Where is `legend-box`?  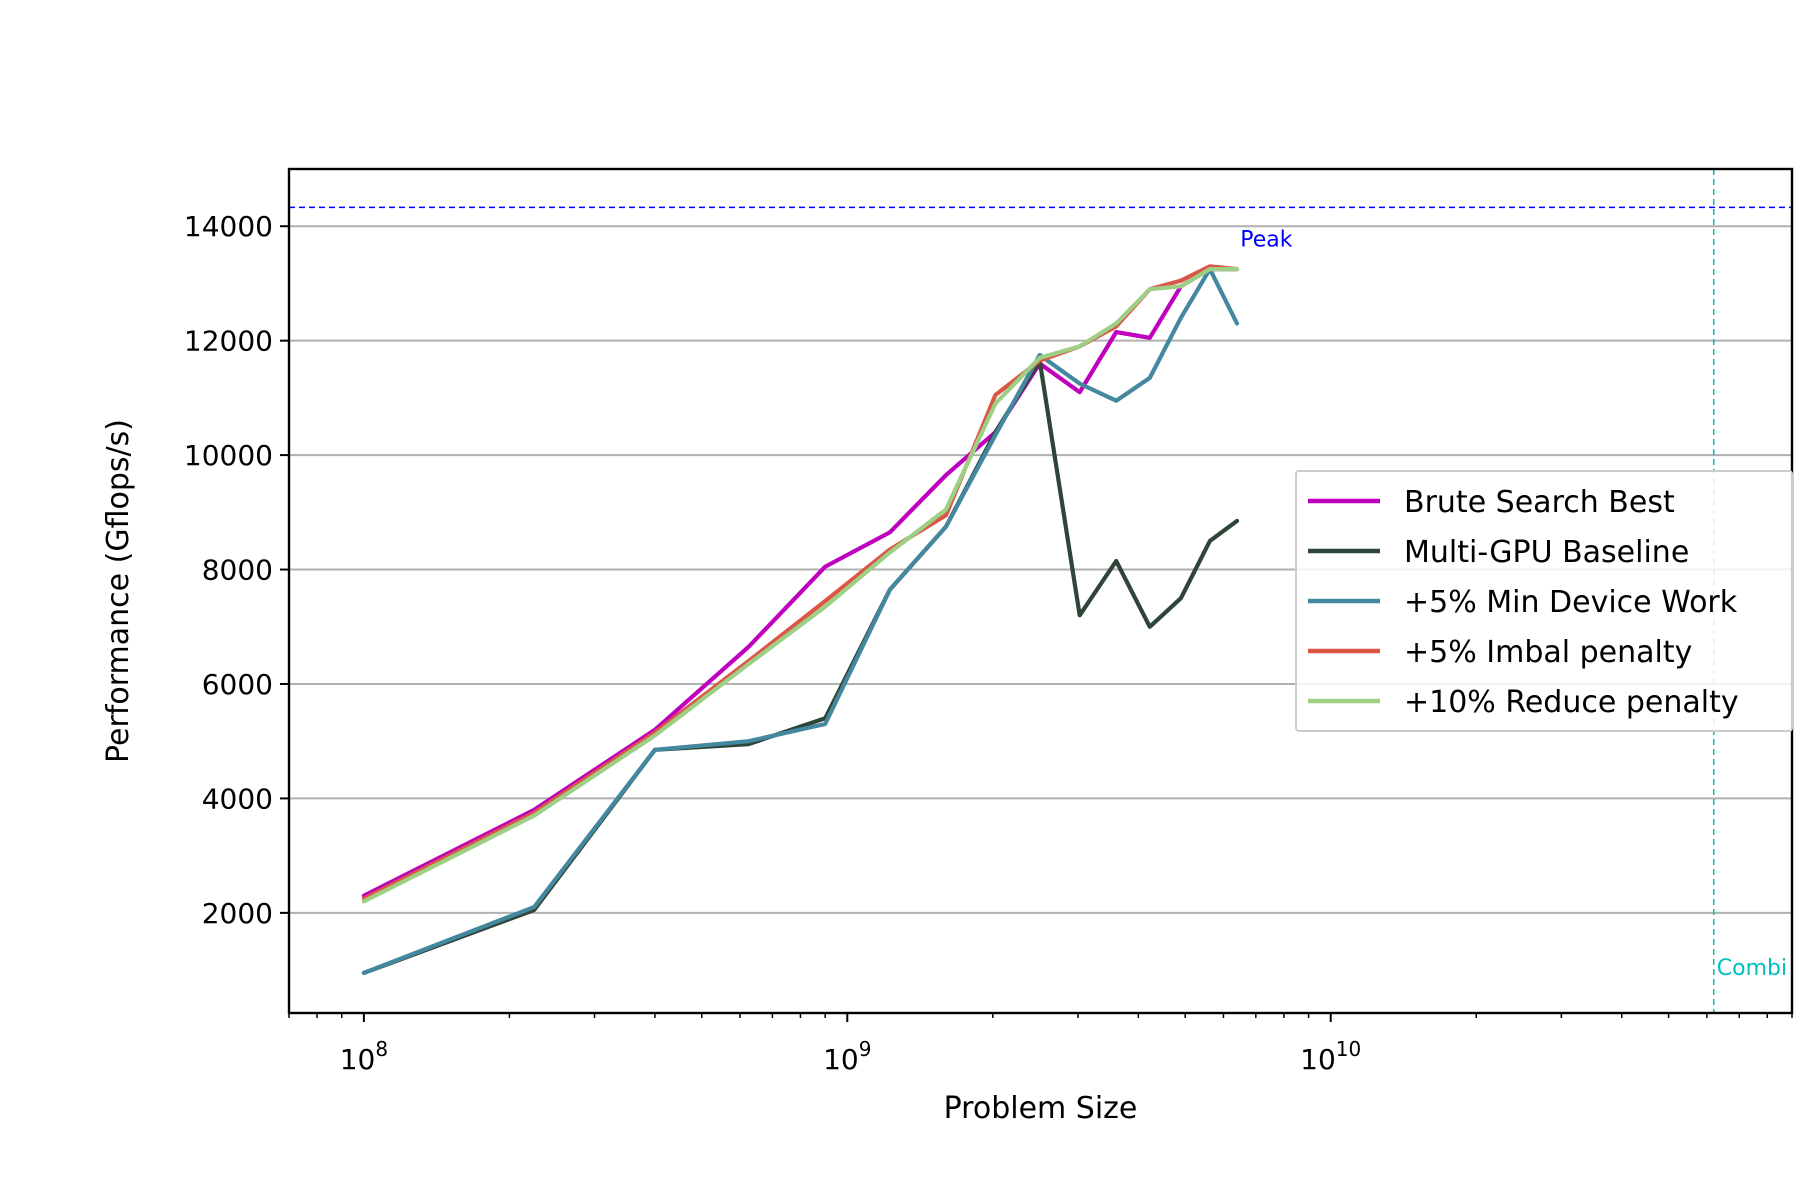
legend-box is located at coordinates (1544, 601).